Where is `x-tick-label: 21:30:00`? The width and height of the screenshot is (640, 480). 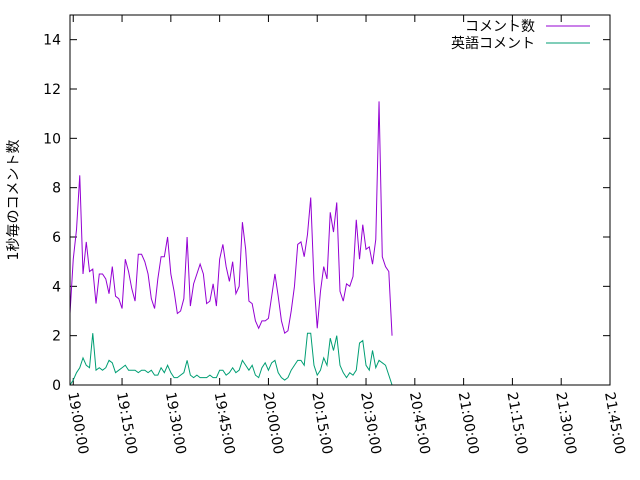
x-tick-label: 21:30:00 is located at coordinates (565, 423).